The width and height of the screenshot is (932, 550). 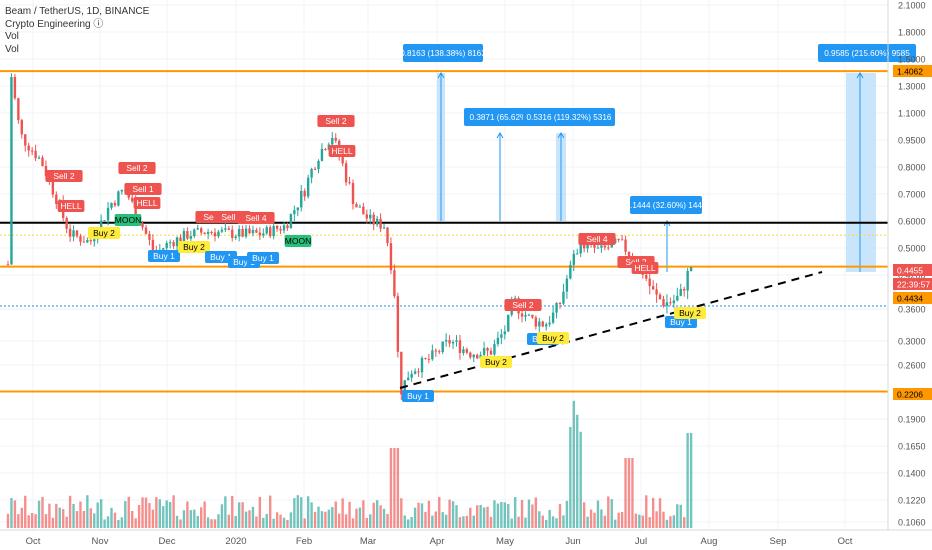 I want to click on price-tick-label: 0.1650, so click(x=912, y=447).